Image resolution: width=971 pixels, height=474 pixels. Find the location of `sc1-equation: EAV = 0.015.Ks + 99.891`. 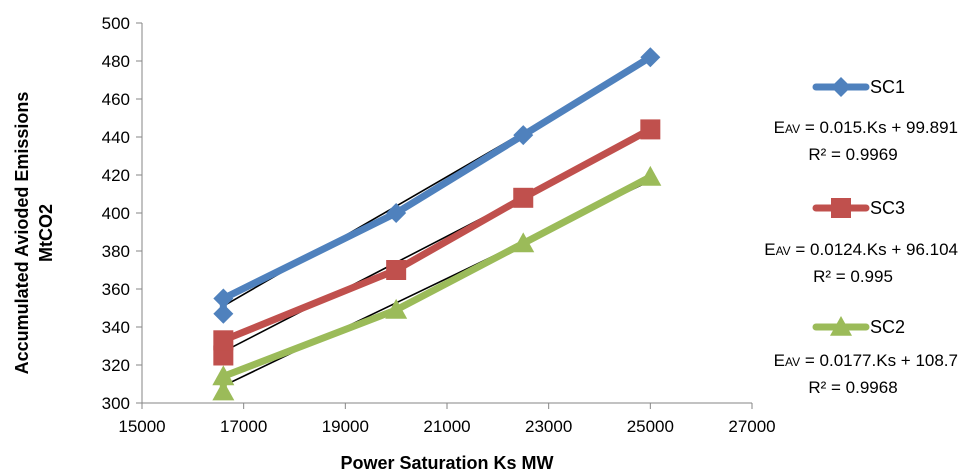

sc1-equation: EAV = 0.015.Ks + 99.891 is located at coordinates (866, 127).